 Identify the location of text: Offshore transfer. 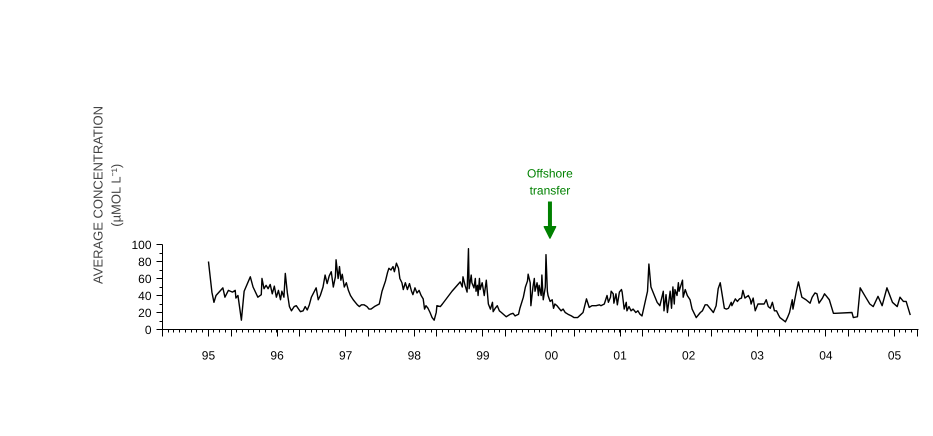
(550, 182).